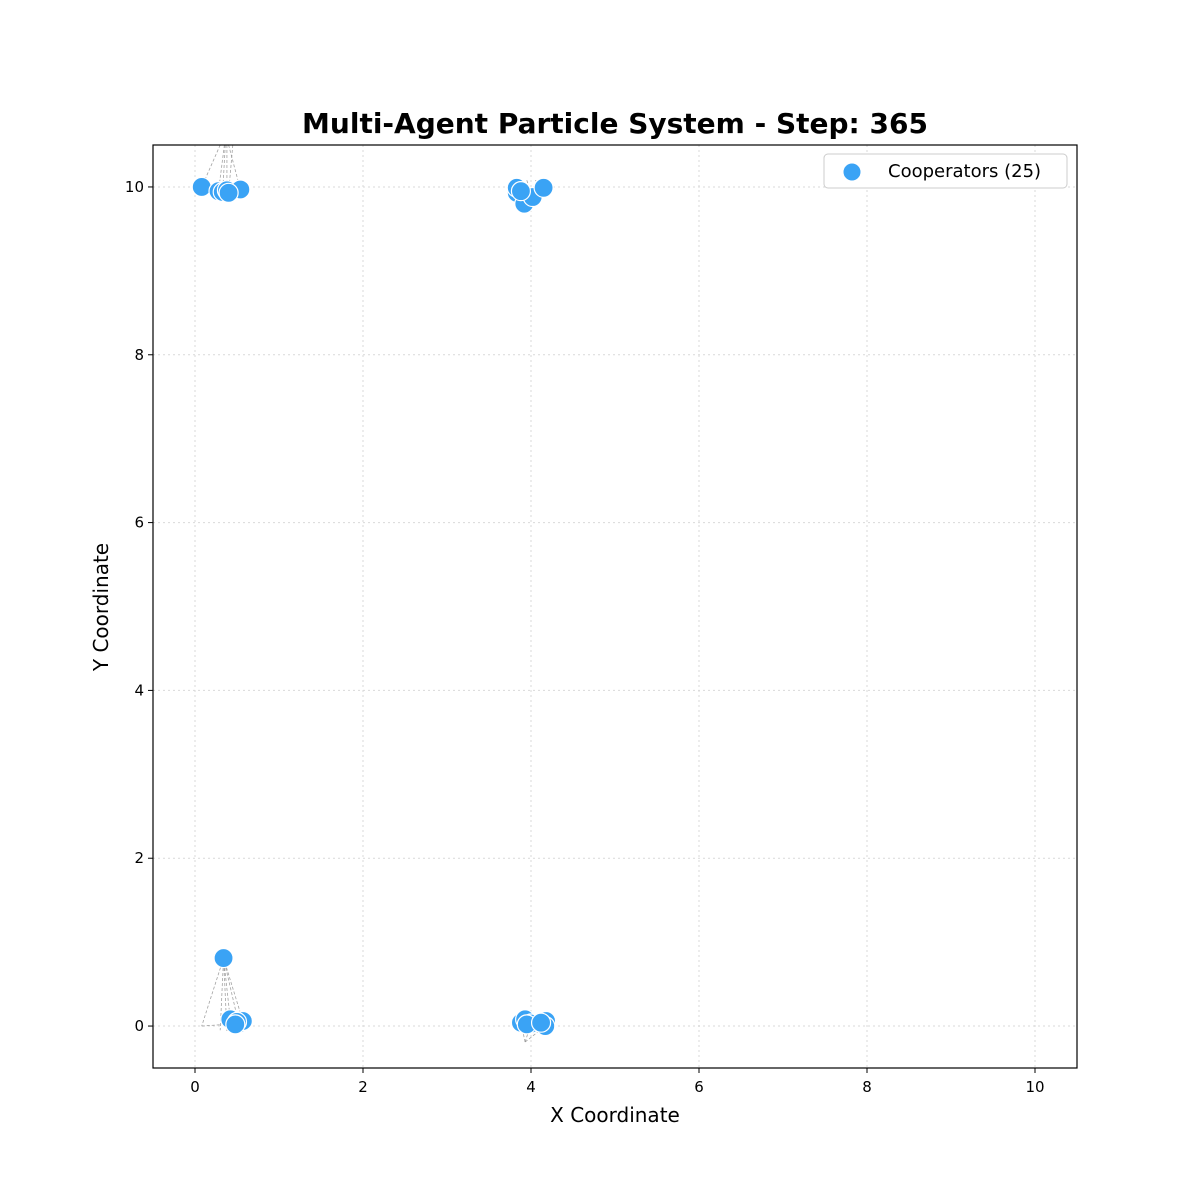 The image size is (1200, 1200). I want to click on x-tick-label: 6, so click(699, 1087).